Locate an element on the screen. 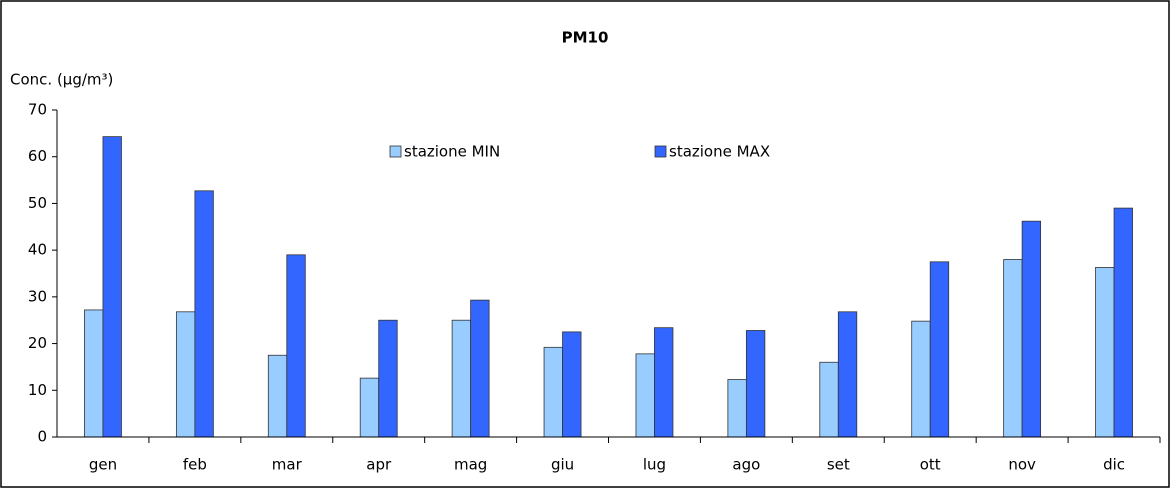 The height and width of the screenshot is (492, 1170). y-axis-label: Conc. (µg/m³) is located at coordinates (61, 80).